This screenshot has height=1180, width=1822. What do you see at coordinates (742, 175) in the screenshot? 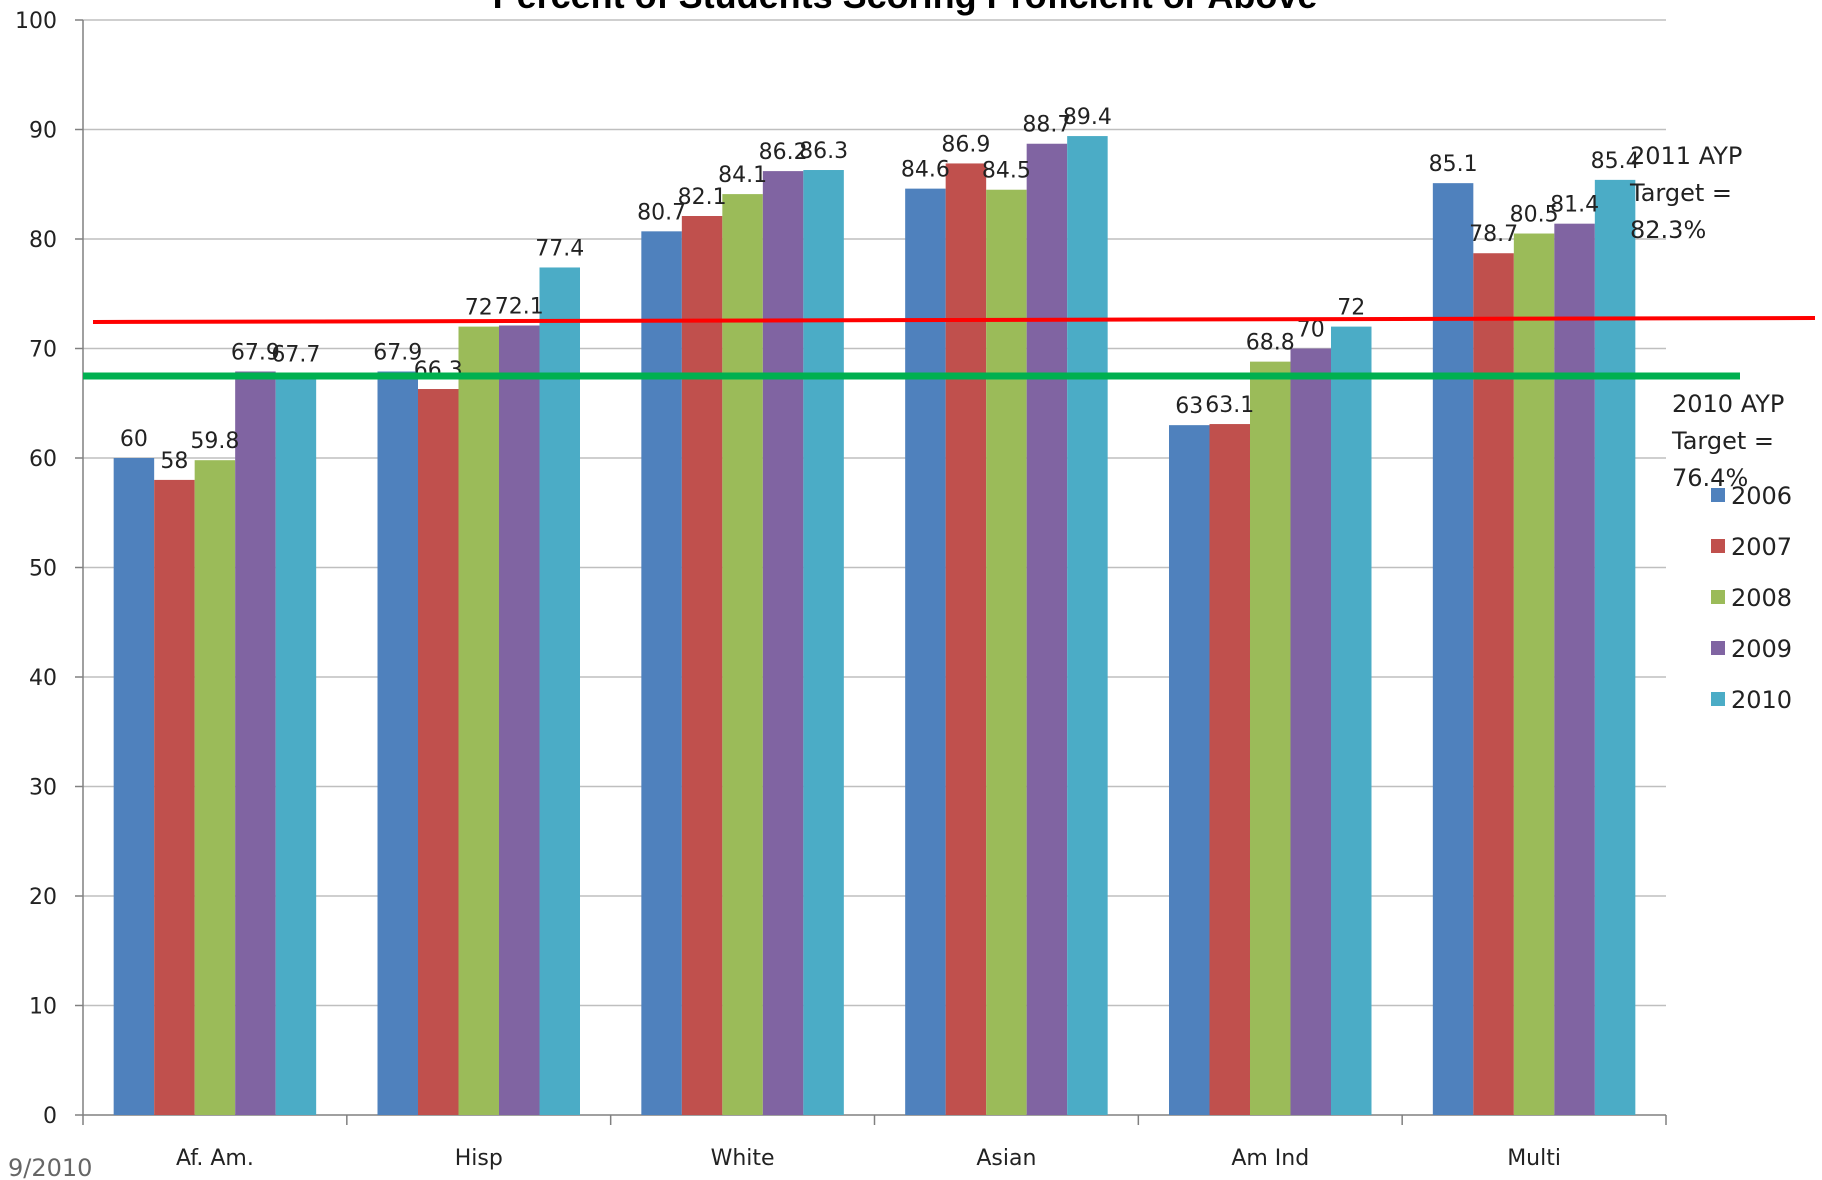
I see `data-label: 84.1` at bounding box center [742, 175].